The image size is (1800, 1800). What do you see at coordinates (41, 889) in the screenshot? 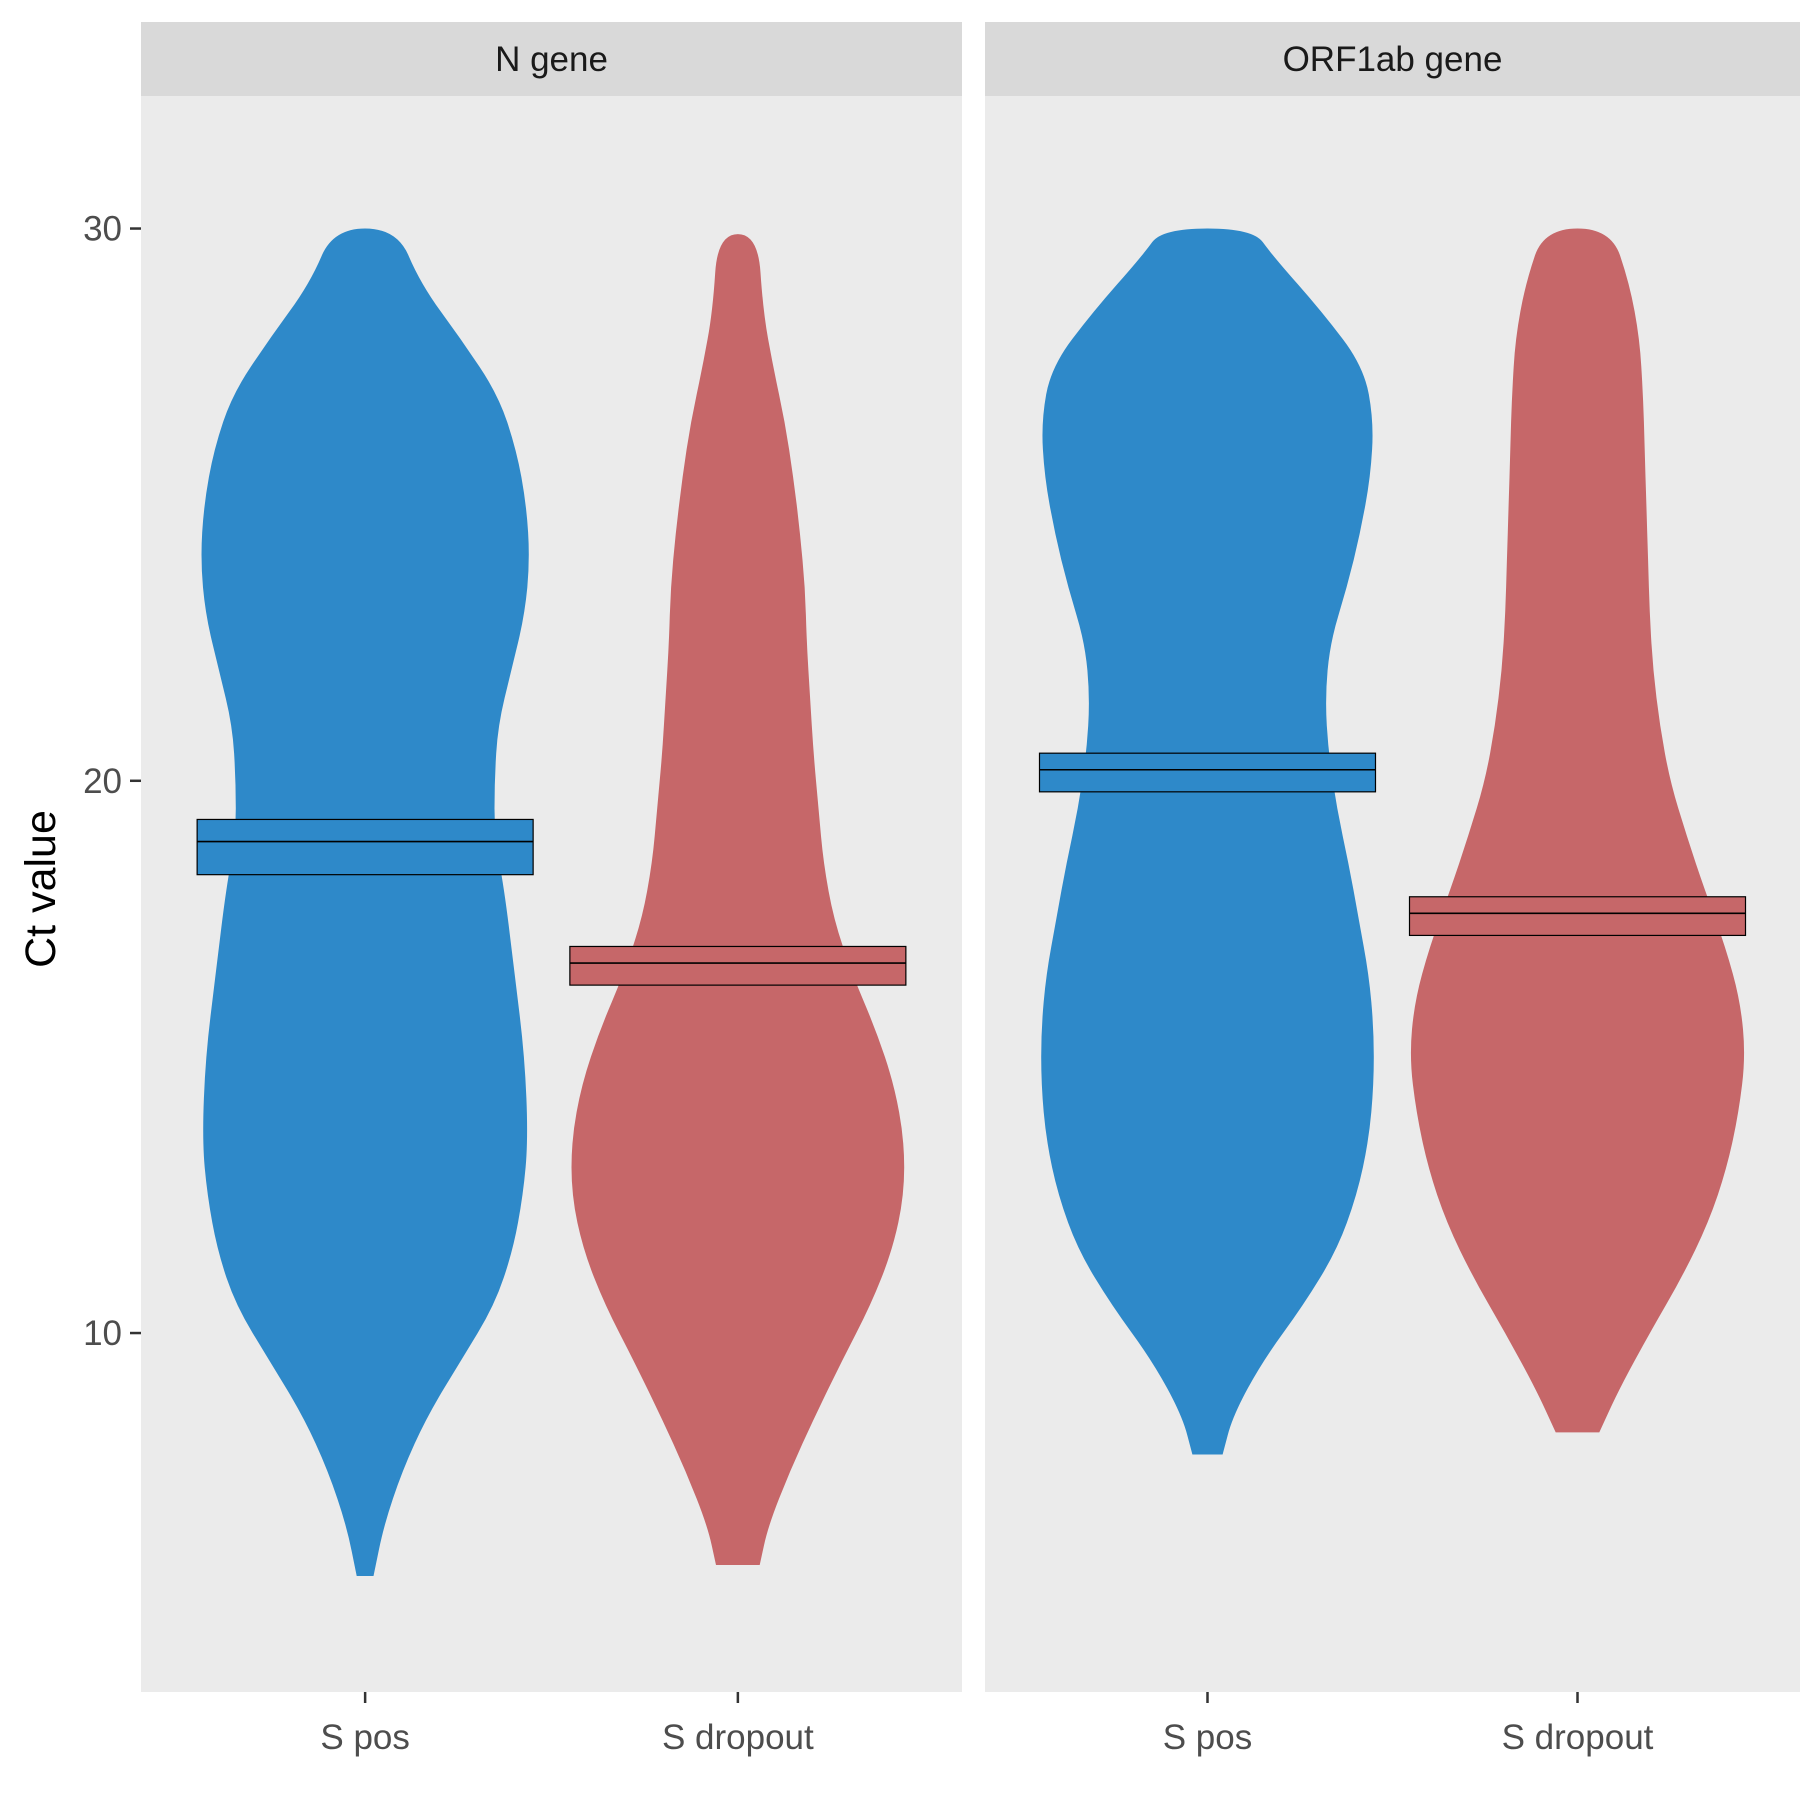
I see `y-axis-title: Ct value` at bounding box center [41, 889].